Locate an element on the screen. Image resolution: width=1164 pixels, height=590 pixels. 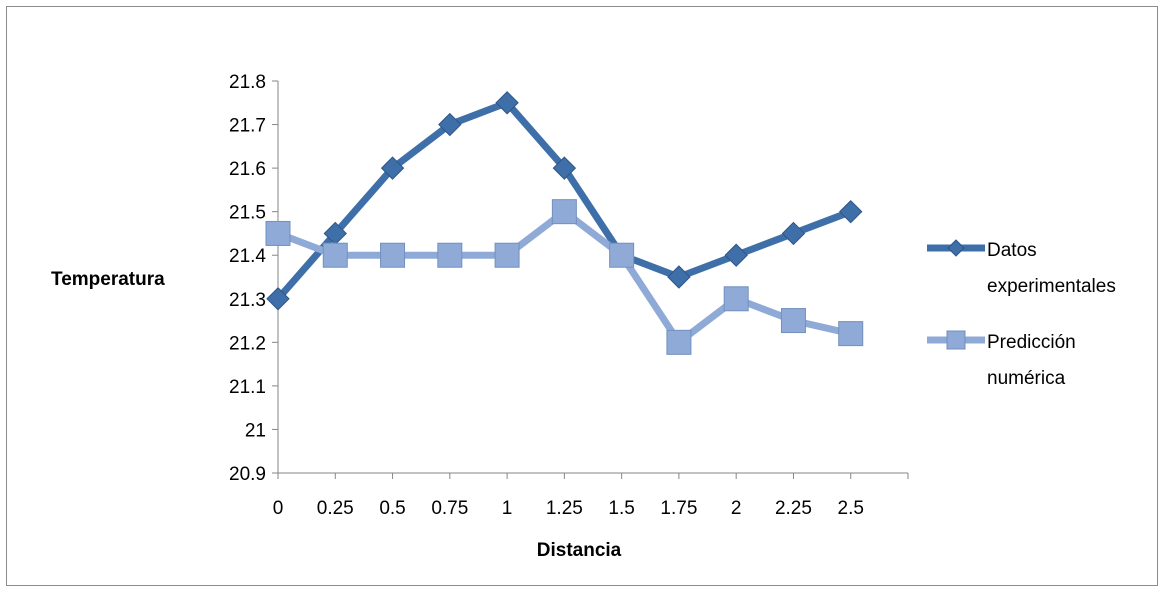
y-tick-label: 20.9 is located at coordinates (247, 474).